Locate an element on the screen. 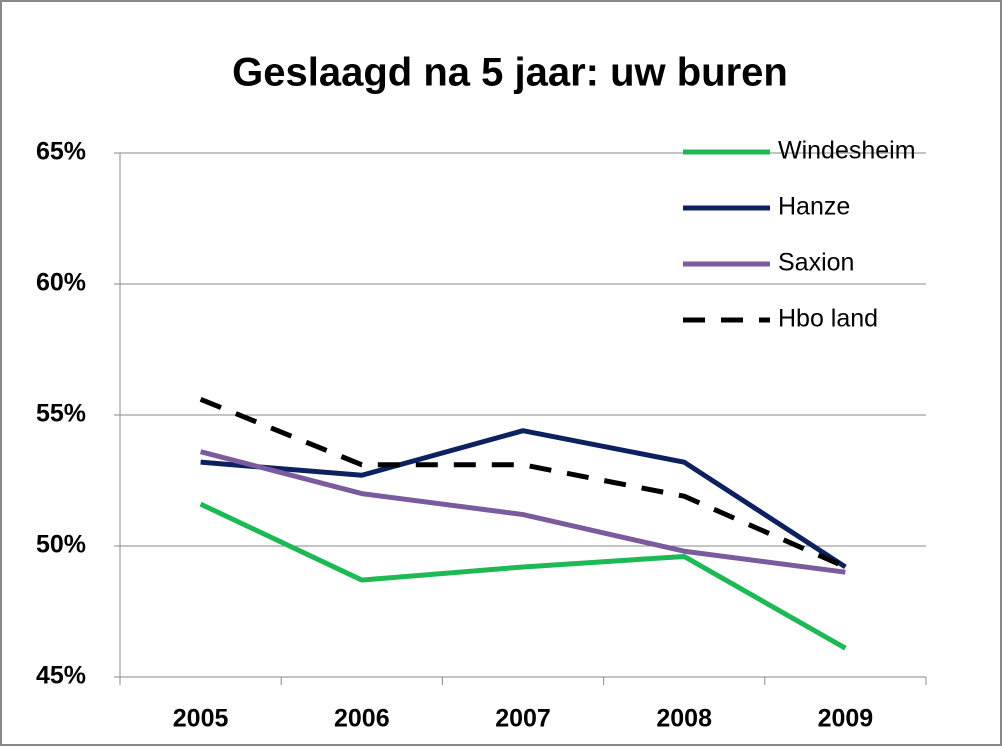  legend-label: Hanze is located at coordinates (814, 207).